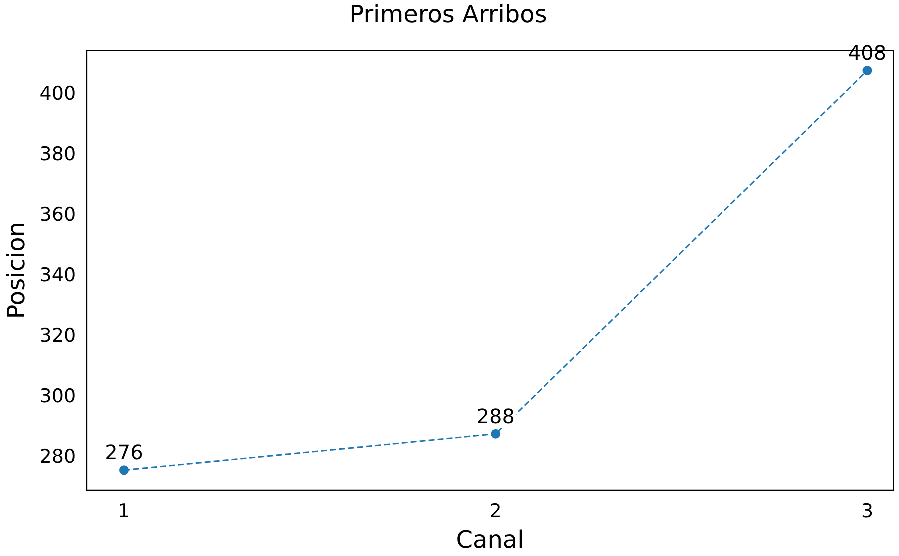 The height and width of the screenshot is (556, 899). Describe the element at coordinates (490, 540) in the screenshot. I see `x-axis-title: Canal` at that location.